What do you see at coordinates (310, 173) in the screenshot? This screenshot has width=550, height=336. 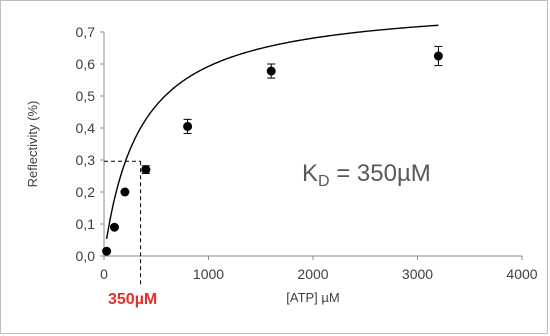 I see `kd-symbol: K` at bounding box center [310, 173].